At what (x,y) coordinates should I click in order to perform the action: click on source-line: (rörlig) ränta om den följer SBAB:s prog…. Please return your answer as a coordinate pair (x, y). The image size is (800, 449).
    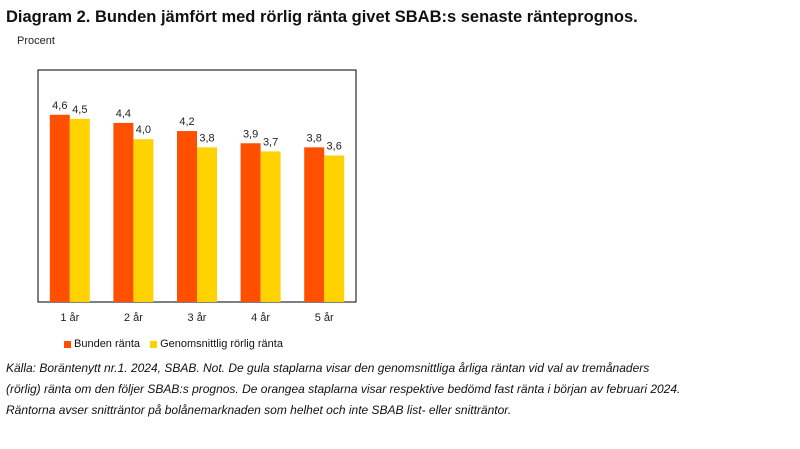
    Looking at the image, I should click on (343, 389).